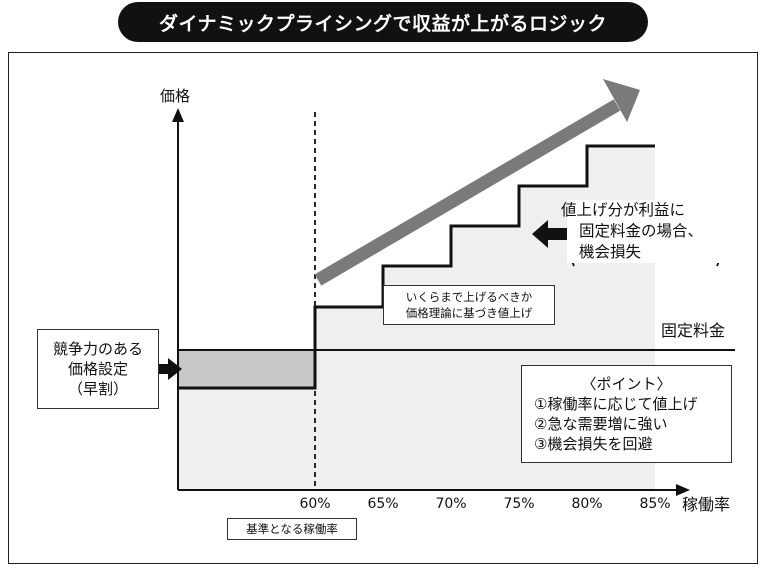 Image resolution: width=768 pixels, height=573 pixels. I want to click on x-tick-label: 75%, so click(519, 504).